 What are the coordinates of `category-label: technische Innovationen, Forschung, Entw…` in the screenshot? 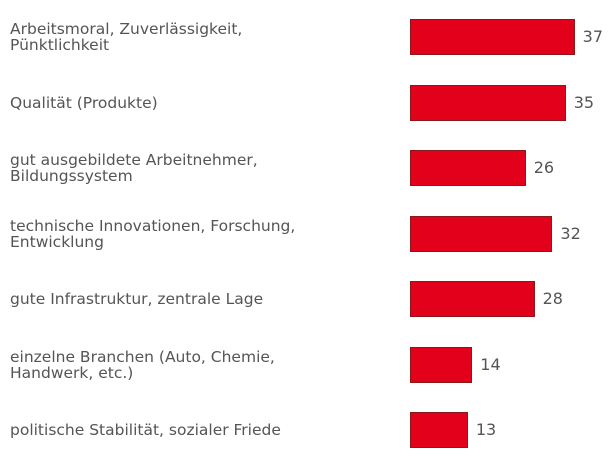 It's located at (175, 234).